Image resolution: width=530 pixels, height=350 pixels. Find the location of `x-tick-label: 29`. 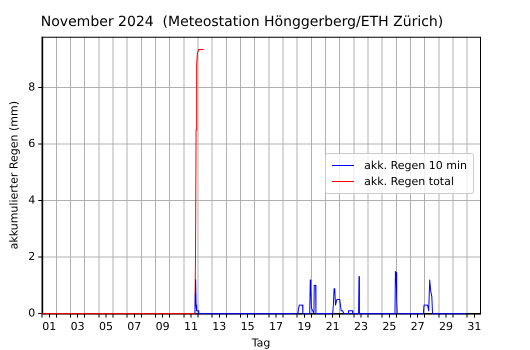

x-tick-label: 29 is located at coordinates (445, 327).